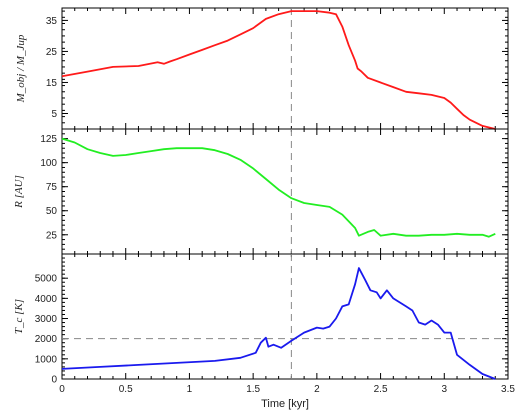  Describe the element at coordinates (48, 139) in the screenshot. I see `y-tick-label: 125` at that location.